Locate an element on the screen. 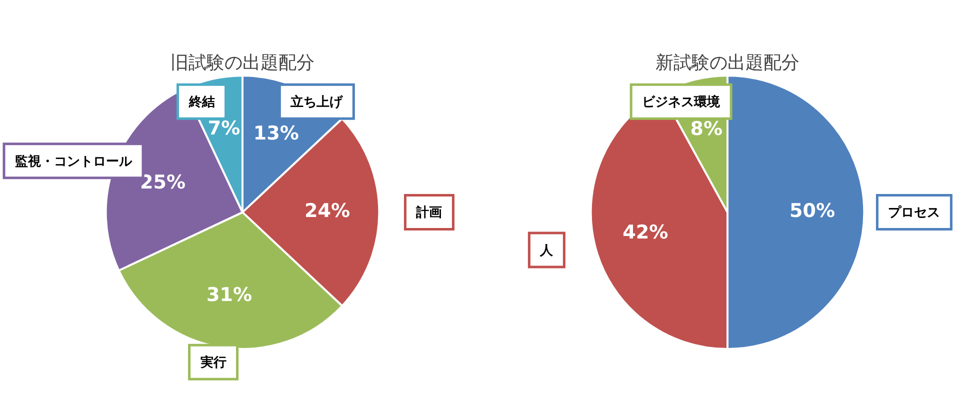 The image size is (970, 395). slice-label: 監視・コントロール is located at coordinates (74, 161).